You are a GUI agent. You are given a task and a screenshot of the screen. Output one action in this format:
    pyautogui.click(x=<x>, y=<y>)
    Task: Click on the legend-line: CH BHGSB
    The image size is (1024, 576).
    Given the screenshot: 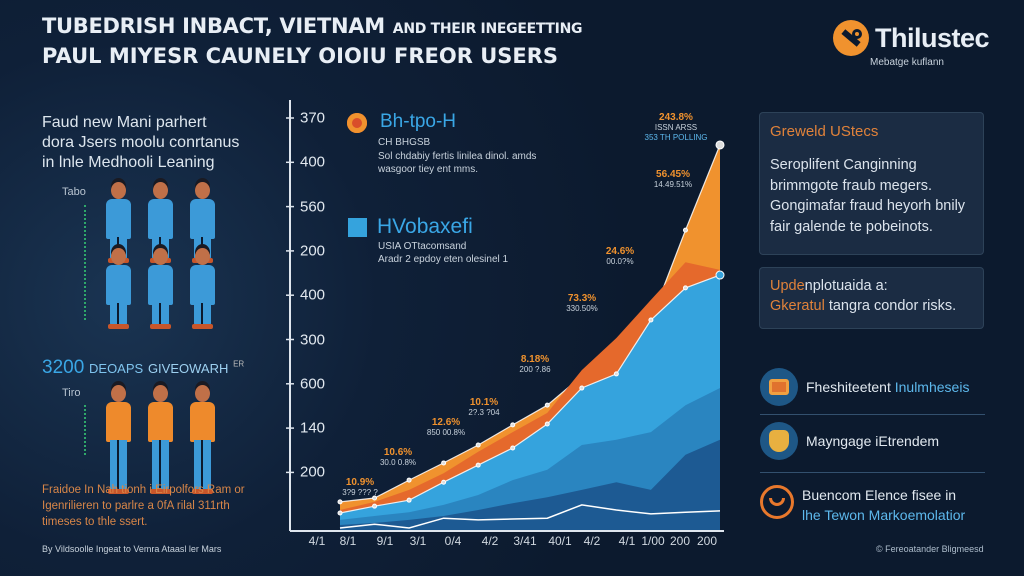 What is the action you would take?
    pyautogui.click(x=404, y=142)
    